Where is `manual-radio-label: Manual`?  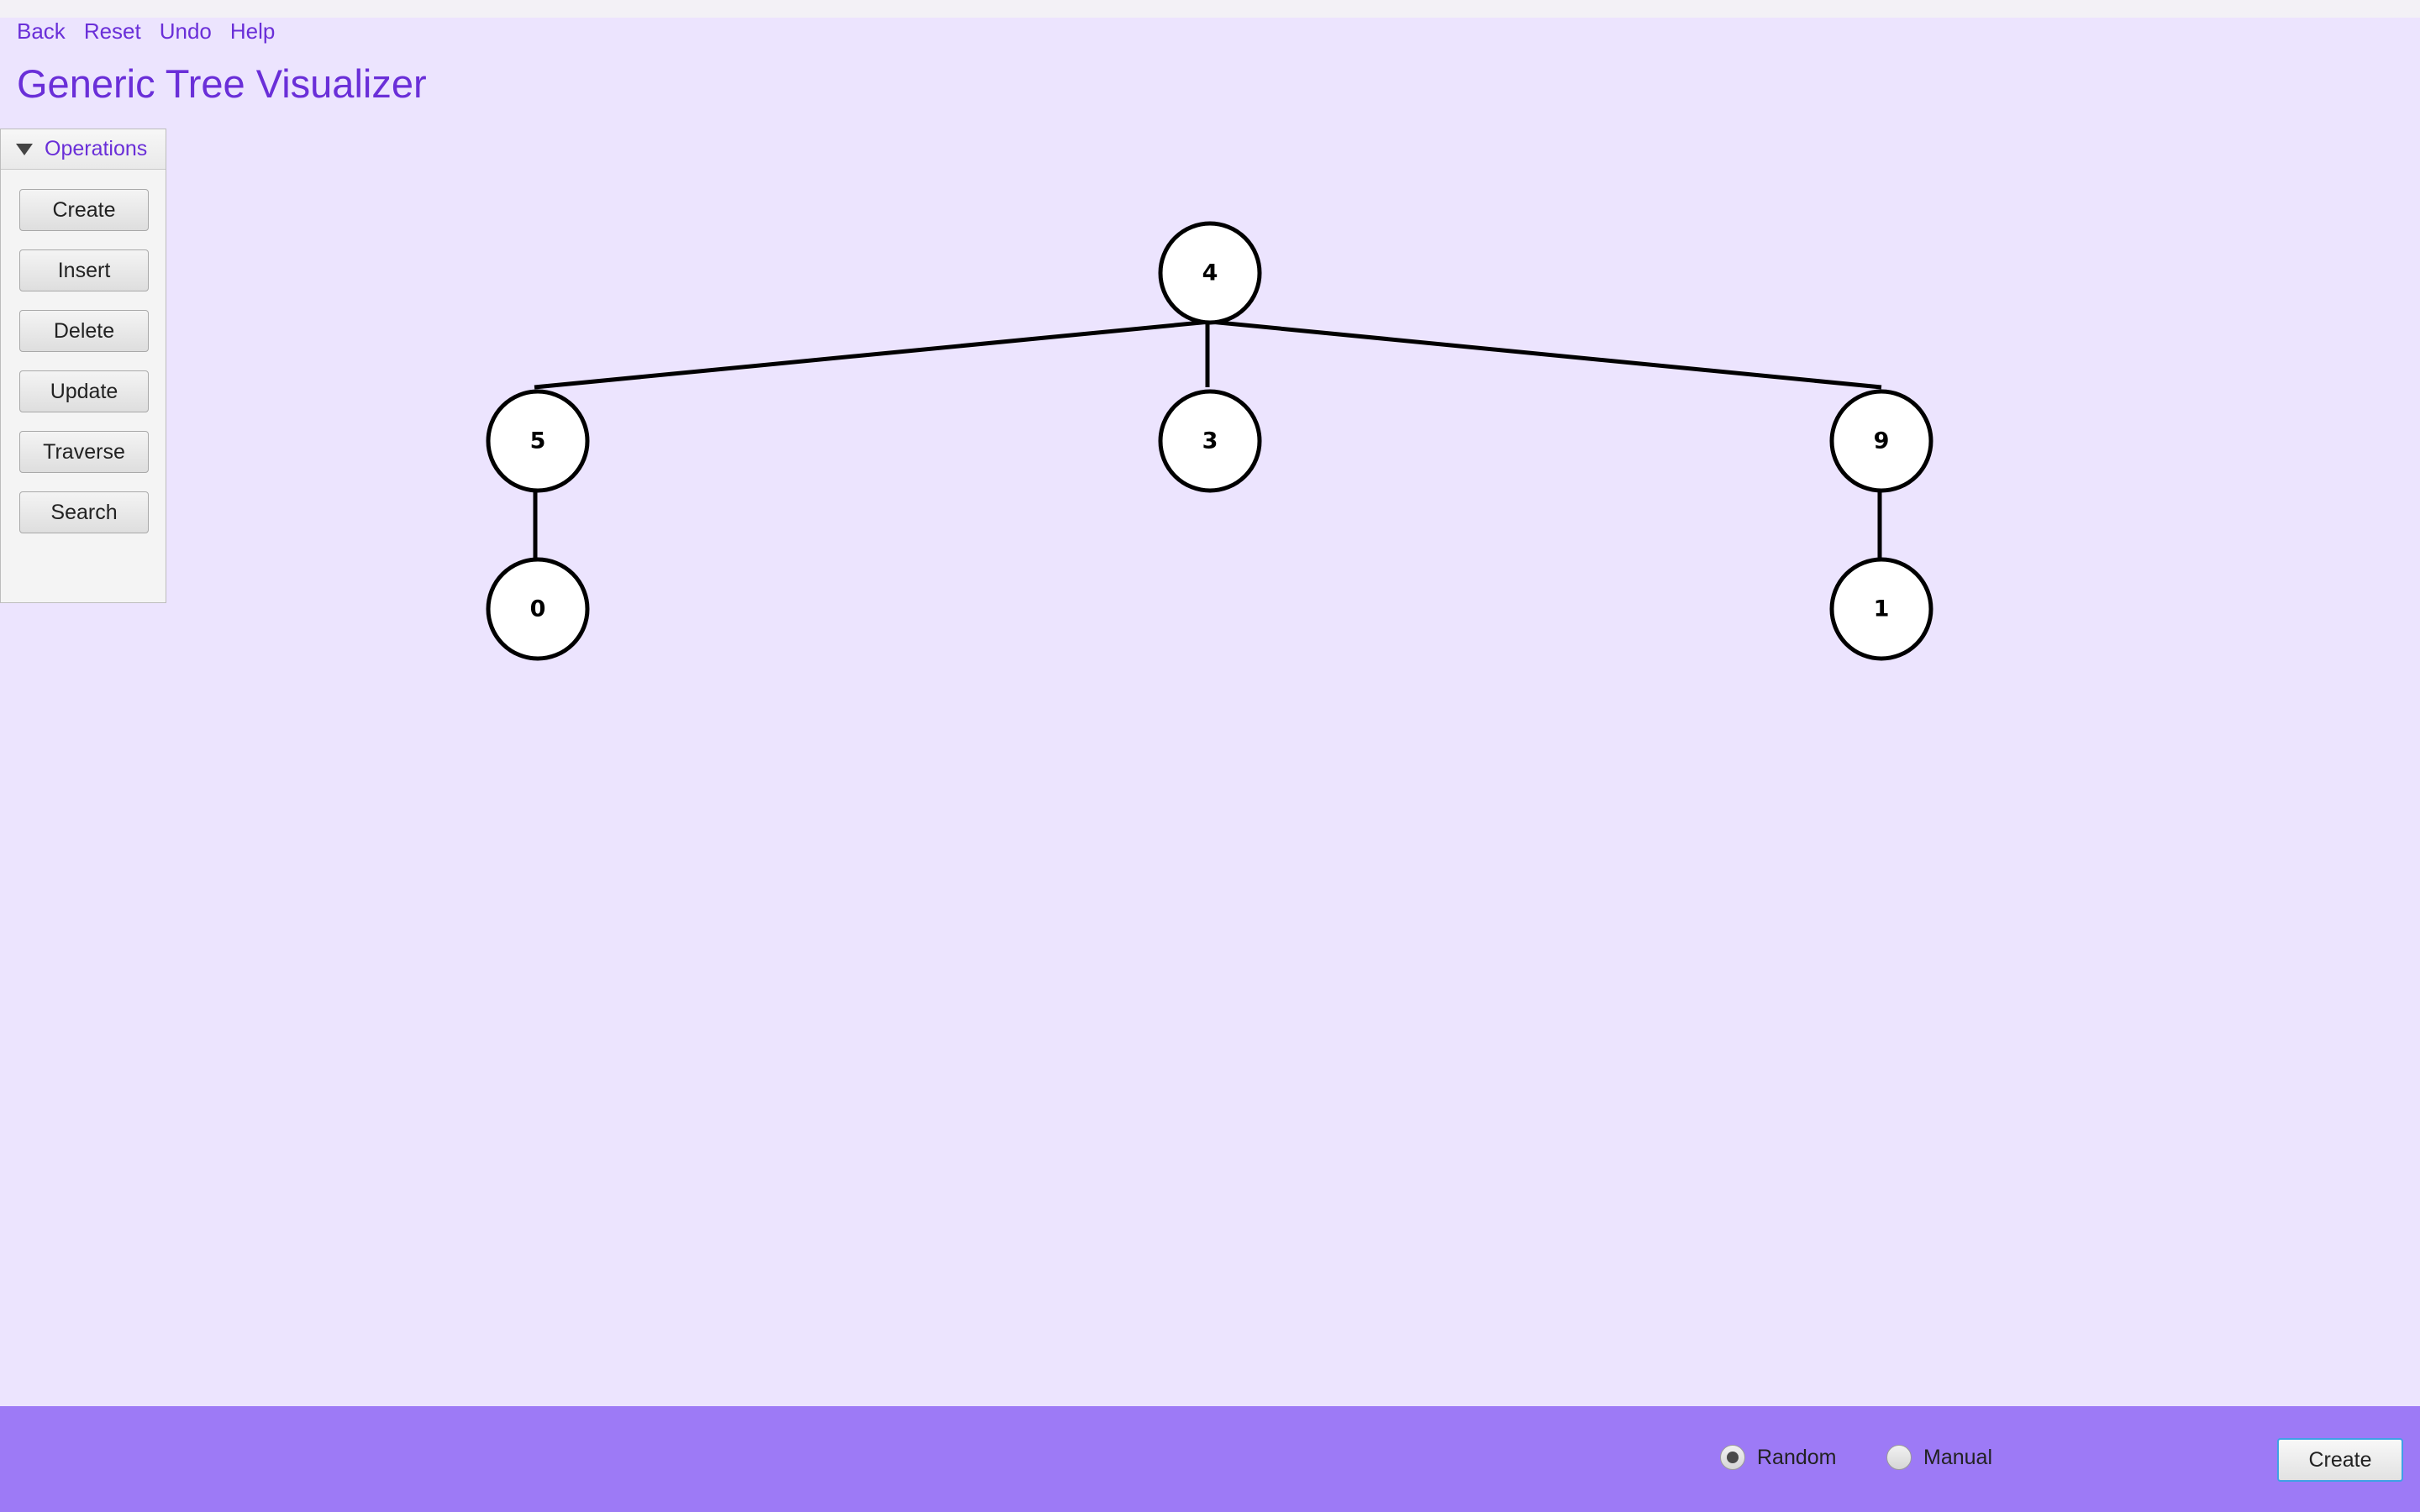 manual-radio-label: Manual is located at coordinates (1957, 1457).